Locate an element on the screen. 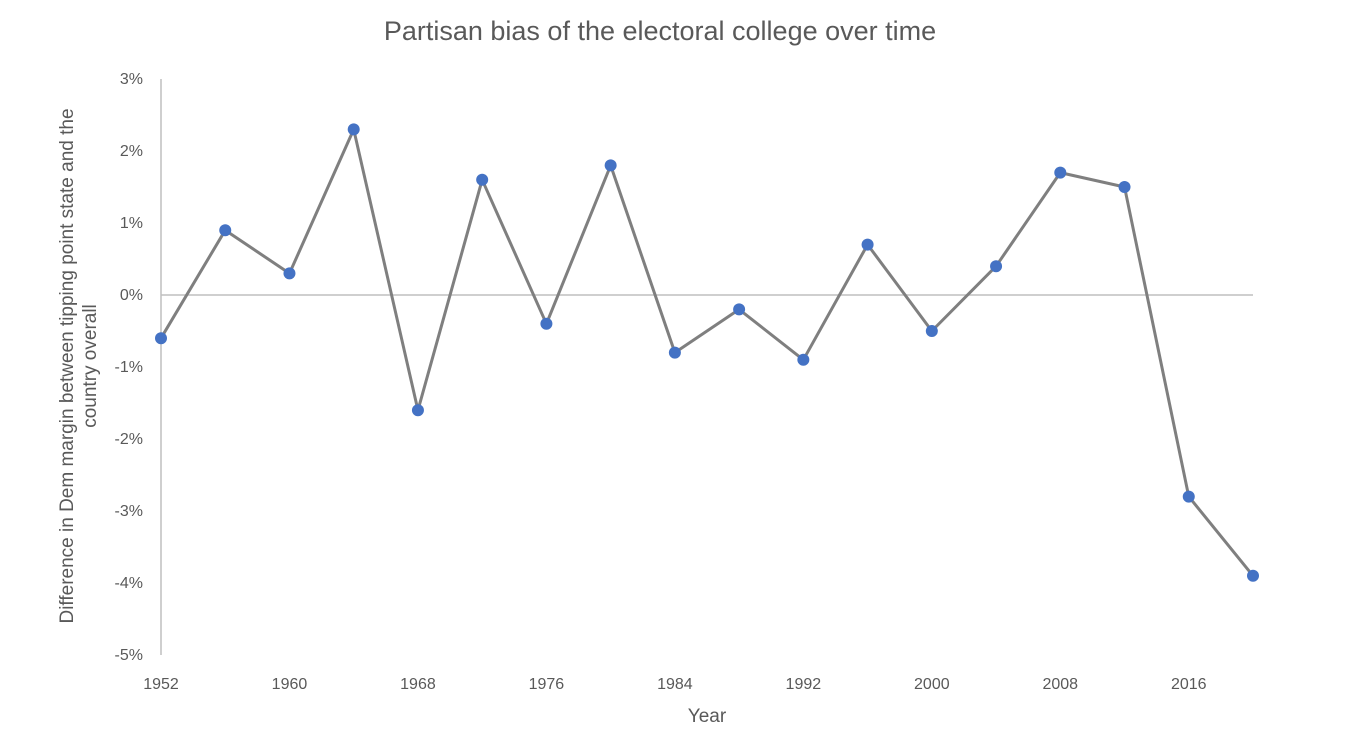 This screenshot has height=733, width=1348. y-tick-label: -5% is located at coordinates (129, 655).